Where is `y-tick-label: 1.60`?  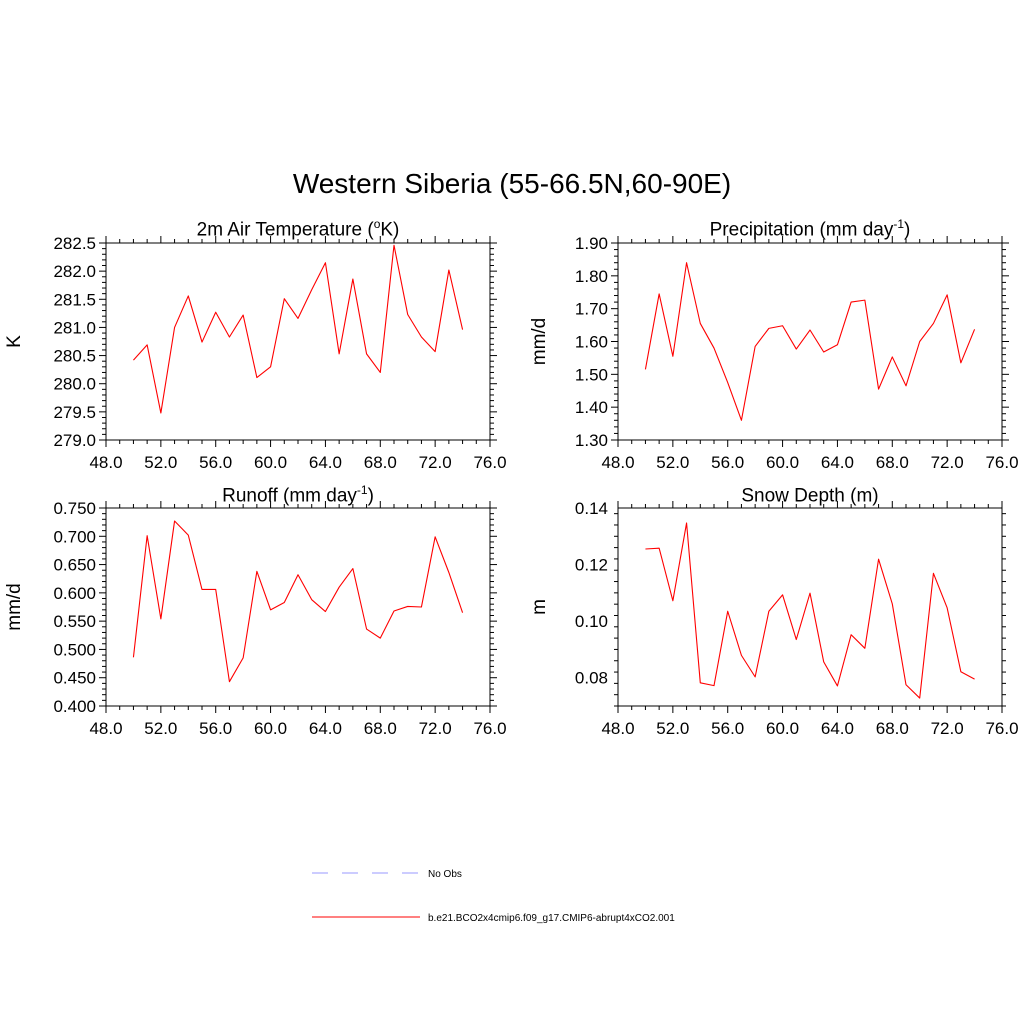 y-tick-label: 1.60 is located at coordinates (591, 342).